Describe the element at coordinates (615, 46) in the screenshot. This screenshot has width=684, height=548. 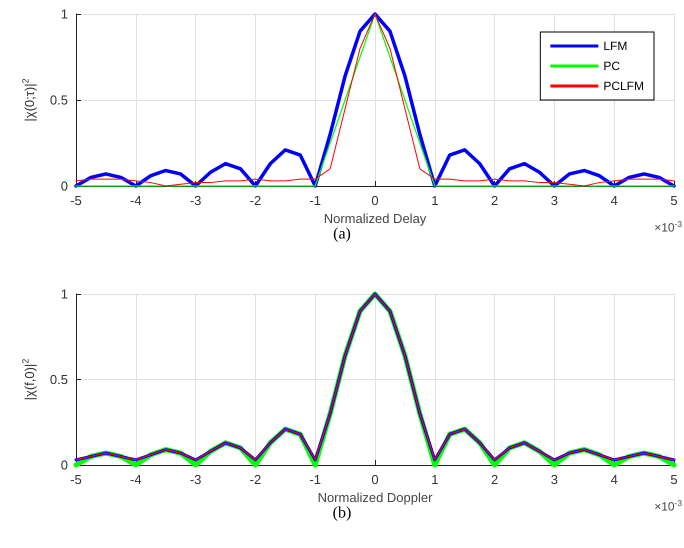
I see `legend-label: LFM` at that location.